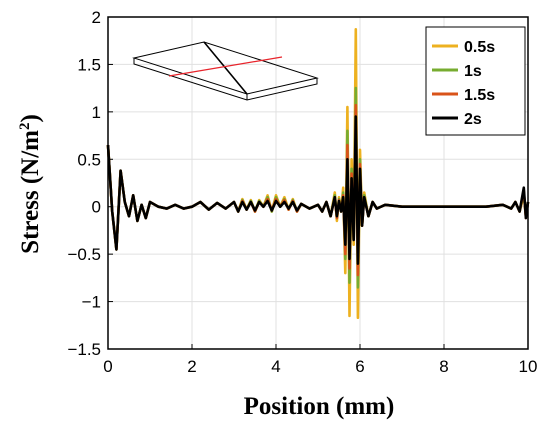 The height and width of the screenshot is (426, 550). I want to click on inset-measurement-line, so click(225, 66).